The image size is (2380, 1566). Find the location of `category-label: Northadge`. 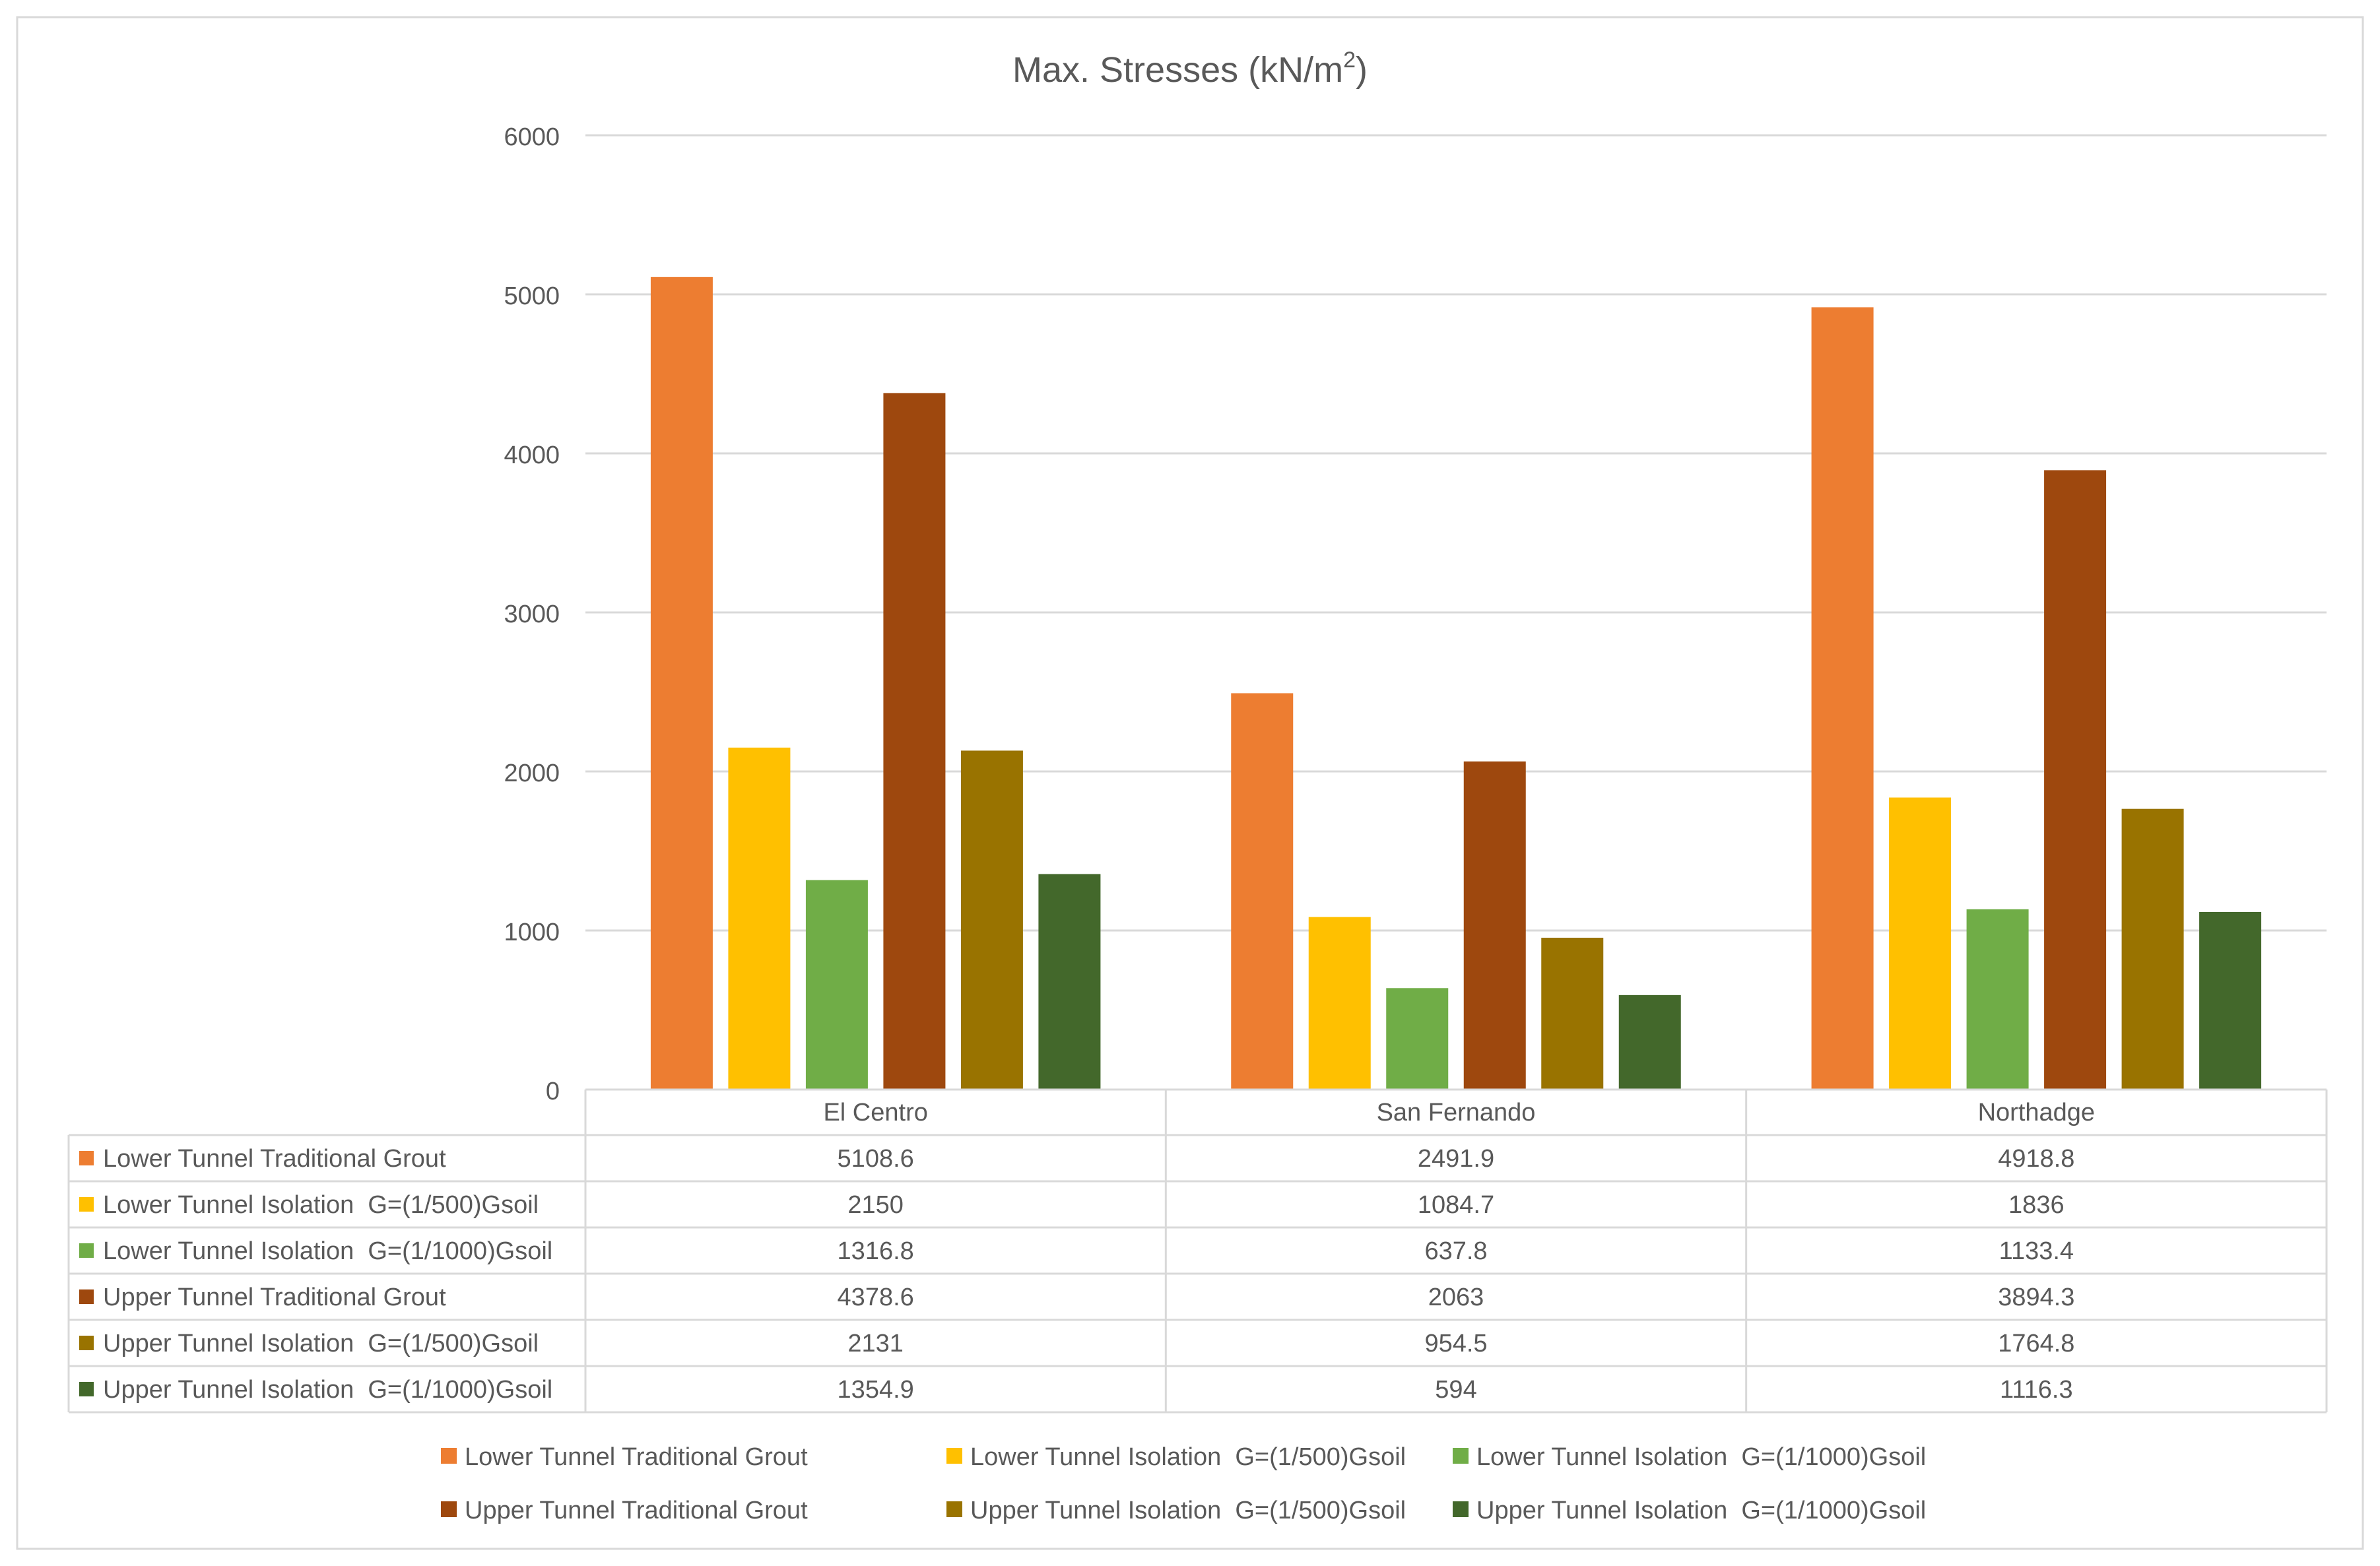

category-label: Northadge is located at coordinates (2036, 1112).